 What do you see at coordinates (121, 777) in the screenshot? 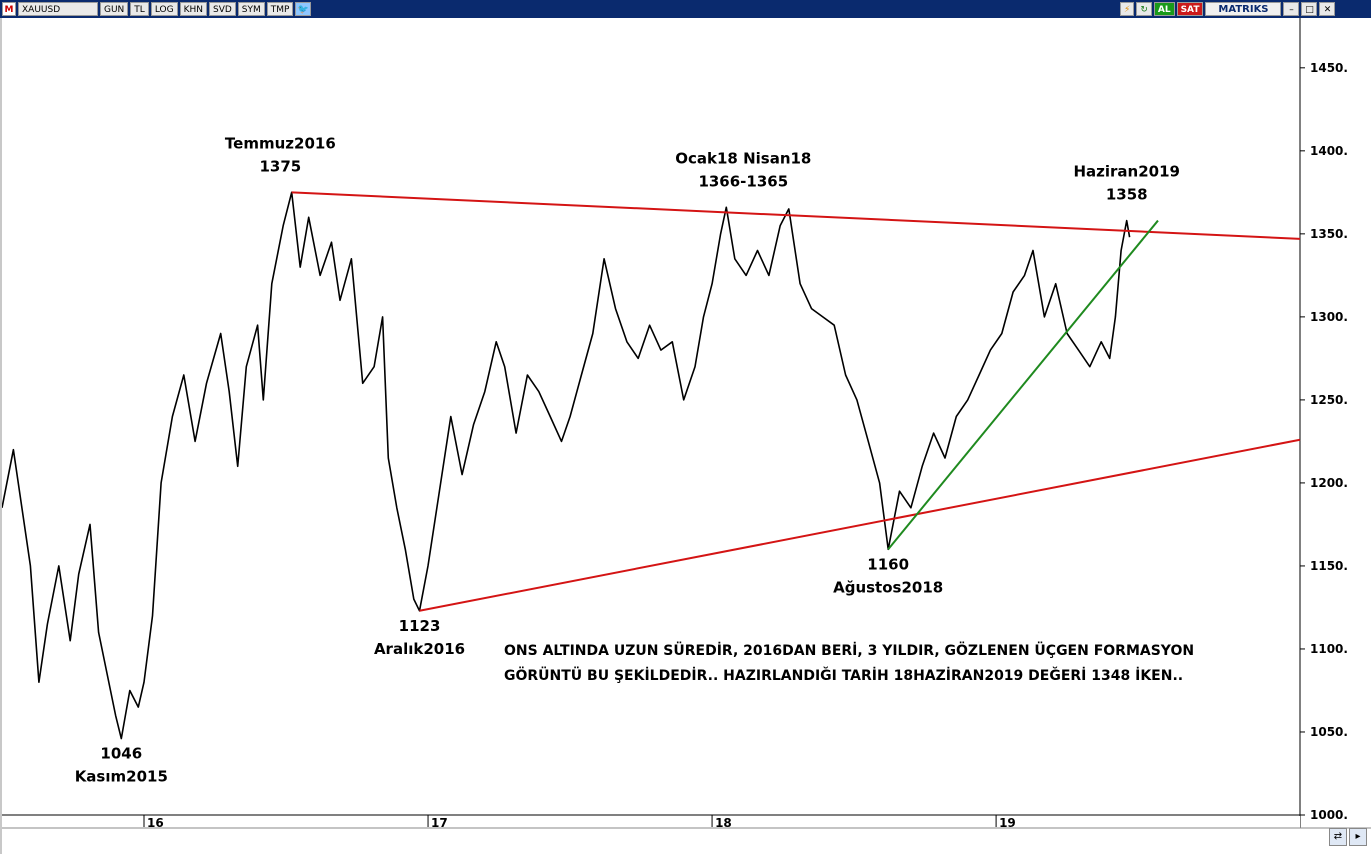
I see `annotation-label-5: Kasım2015` at bounding box center [121, 777].